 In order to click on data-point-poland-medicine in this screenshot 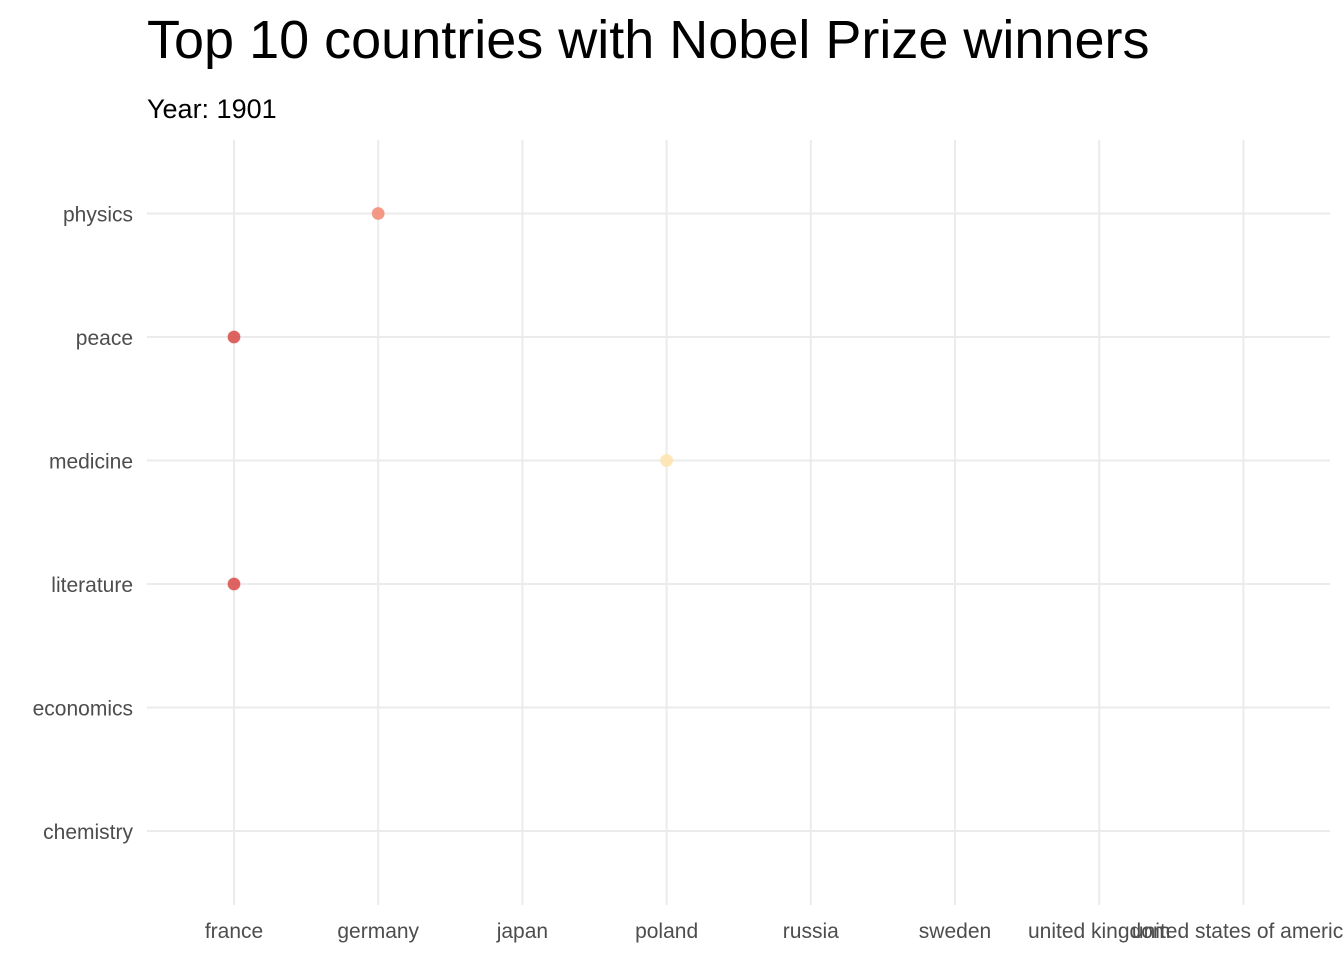, I will do `click(667, 460)`.